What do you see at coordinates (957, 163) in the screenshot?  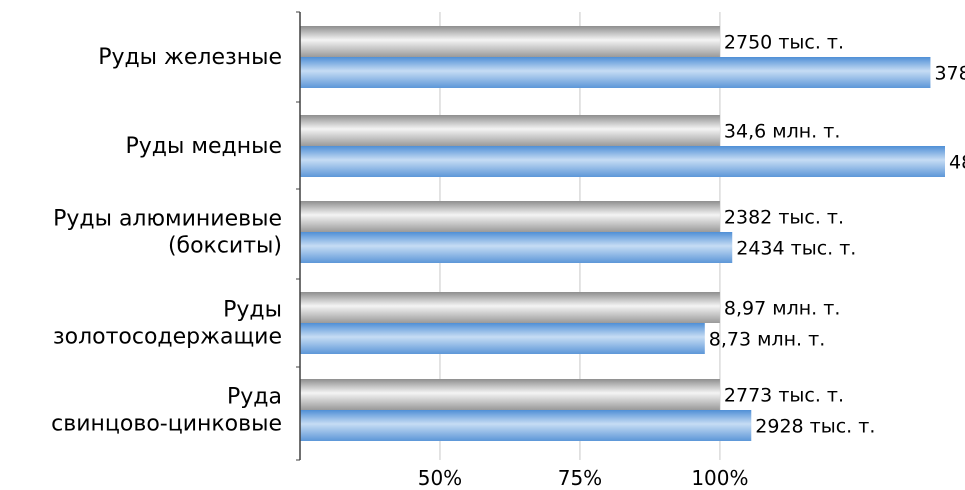 I see `data-label-series2-1: 48,5 млн. т.` at bounding box center [957, 163].